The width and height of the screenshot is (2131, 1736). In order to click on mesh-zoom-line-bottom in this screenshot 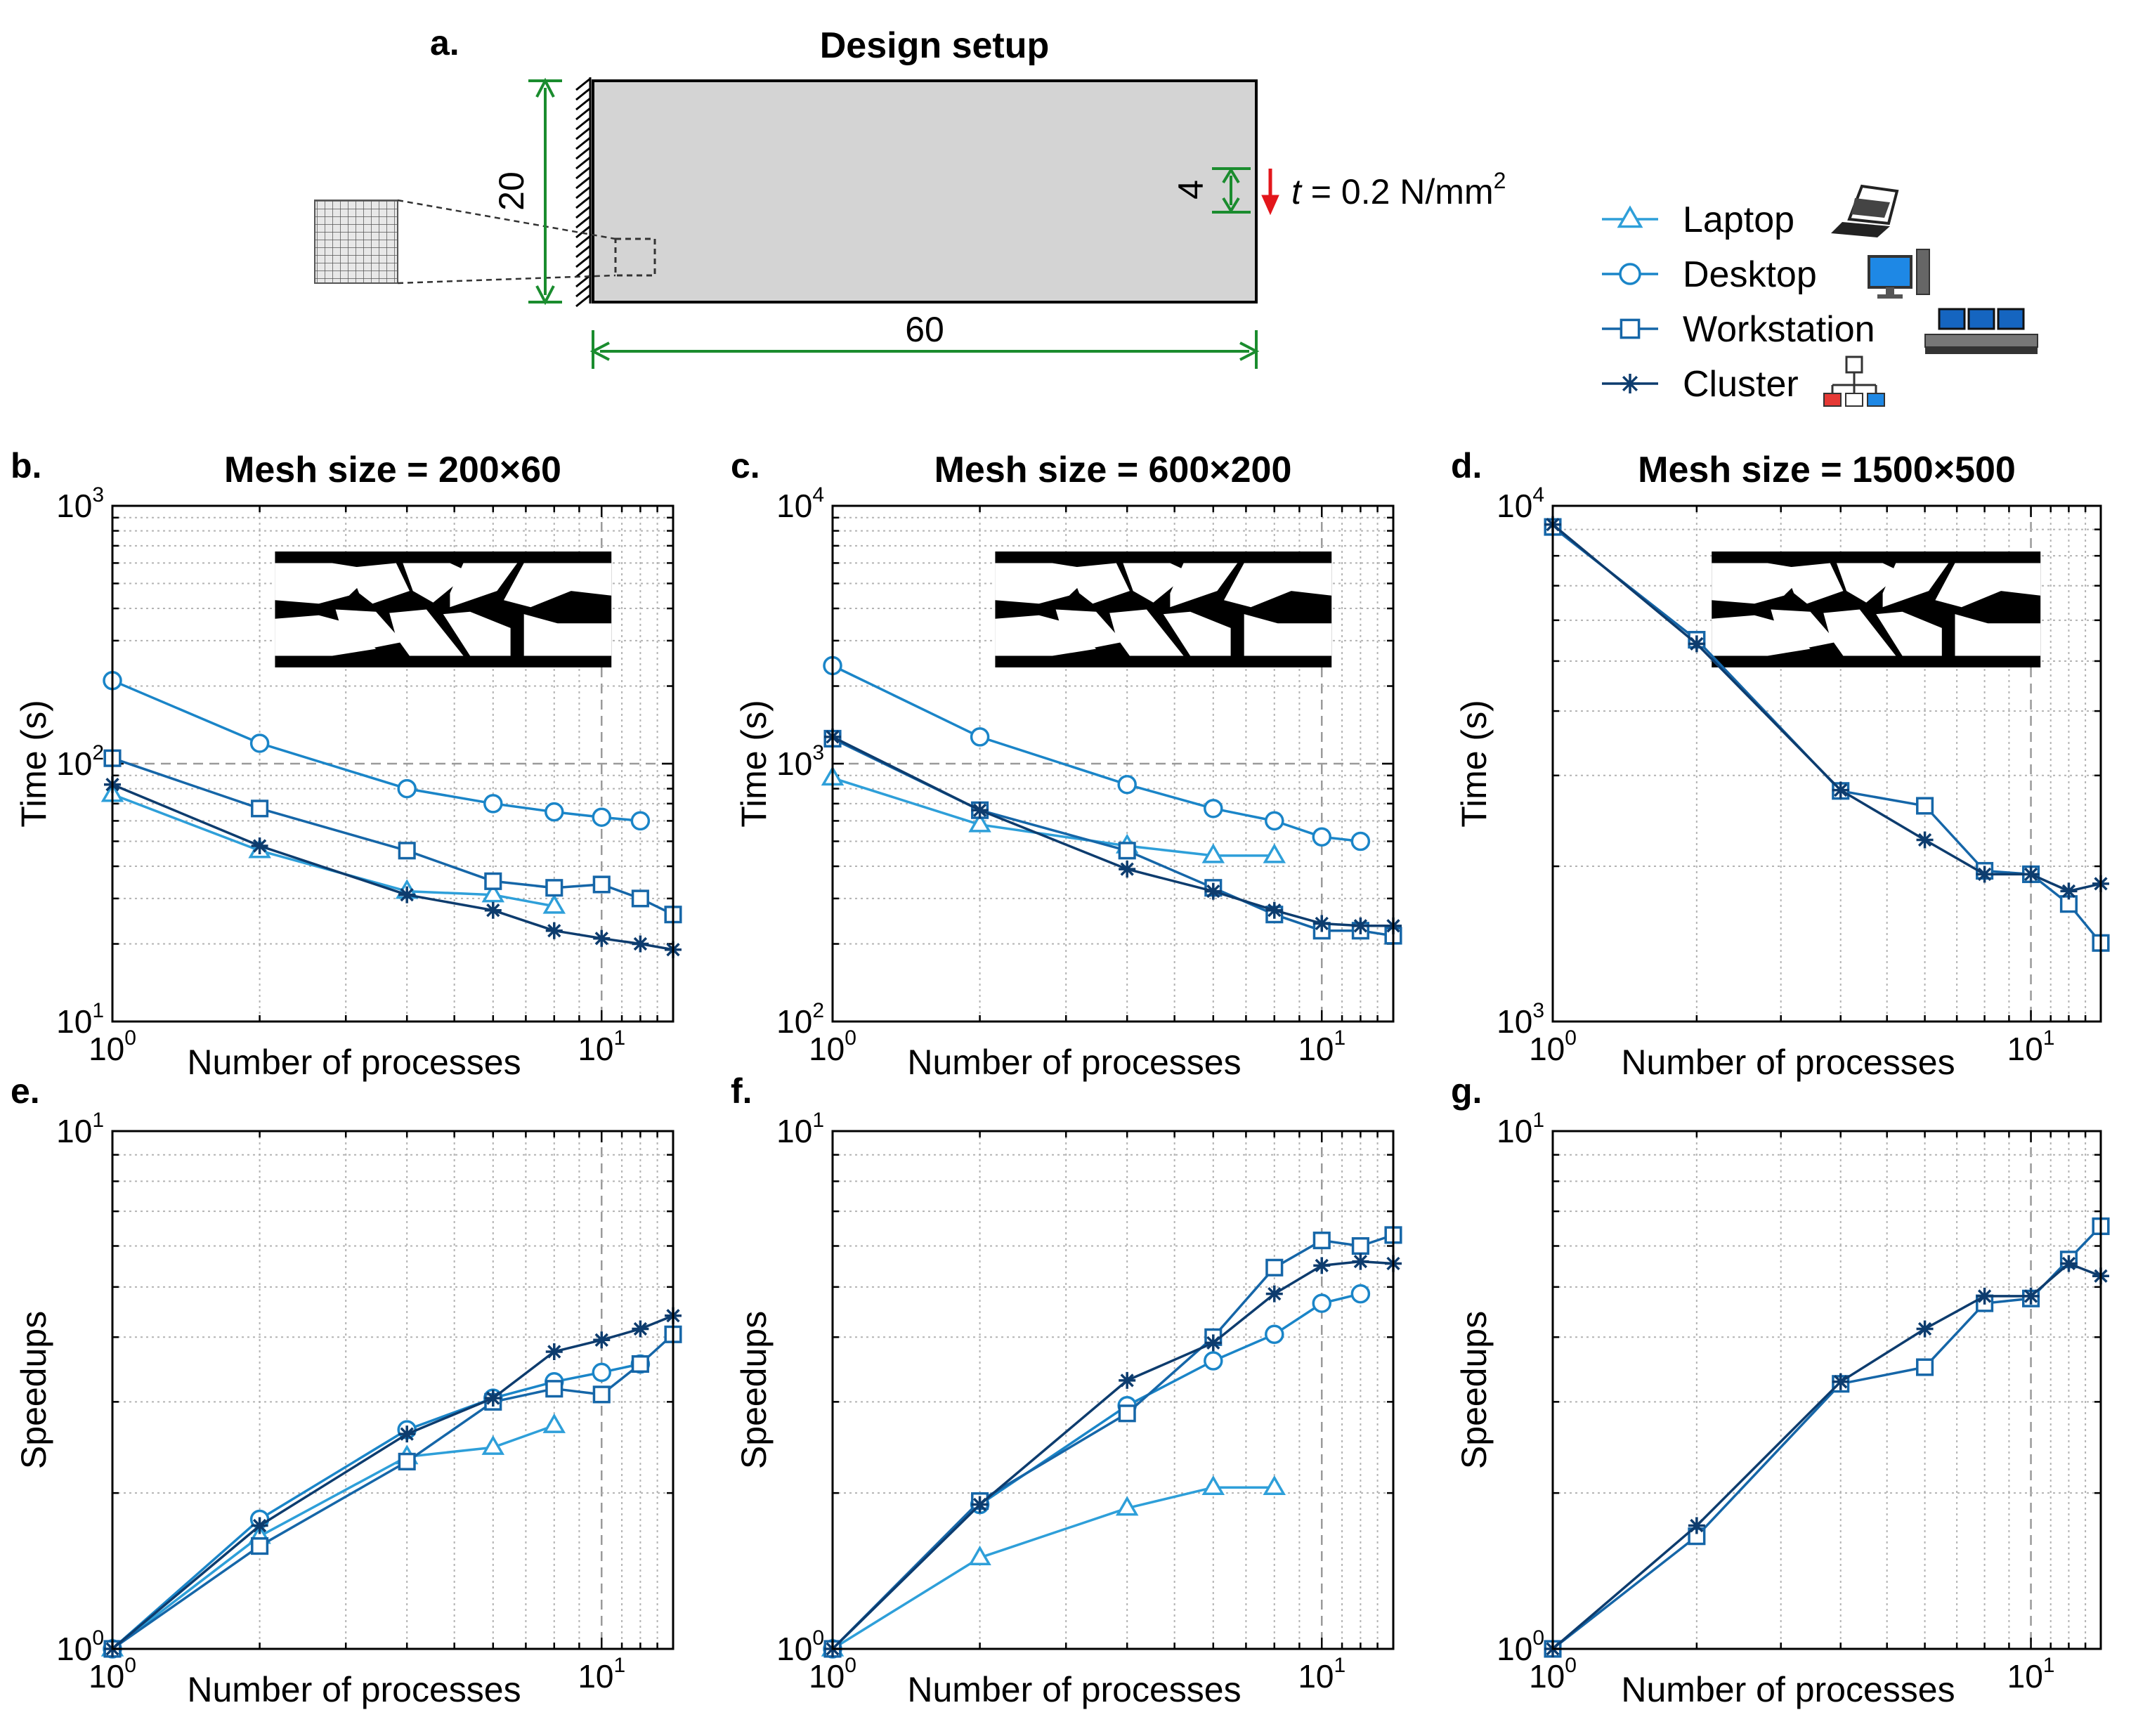, I will do `click(507, 279)`.